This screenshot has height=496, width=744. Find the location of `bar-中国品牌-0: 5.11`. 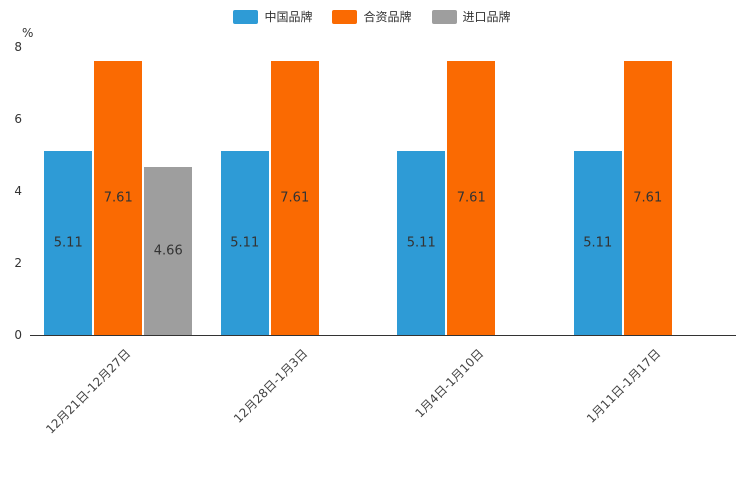

bar-中国品牌-0: 5.11 is located at coordinates (68, 243).